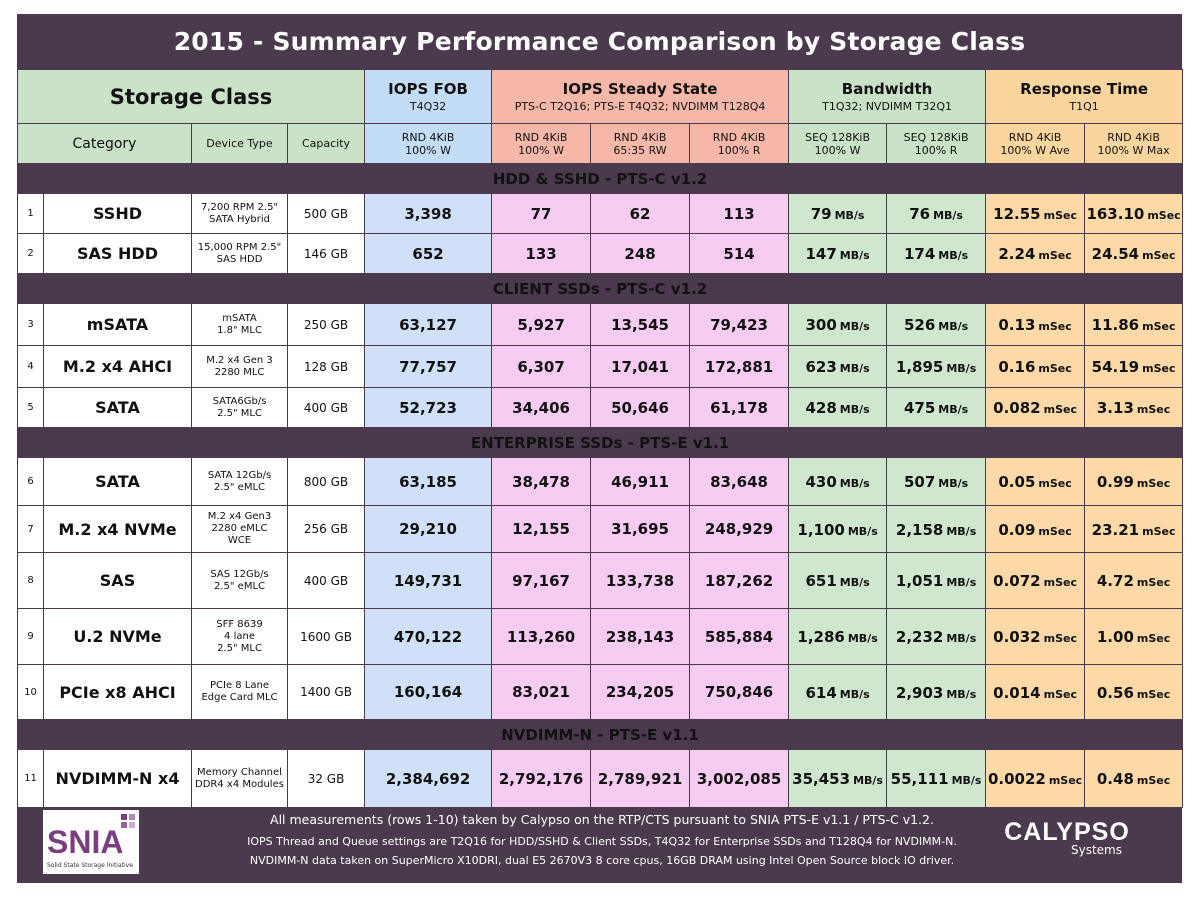 The height and width of the screenshot is (897, 1200). What do you see at coordinates (640, 529) in the screenshot?
I see `iops-ss-mixed-cell: 31,695` at bounding box center [640, 529].